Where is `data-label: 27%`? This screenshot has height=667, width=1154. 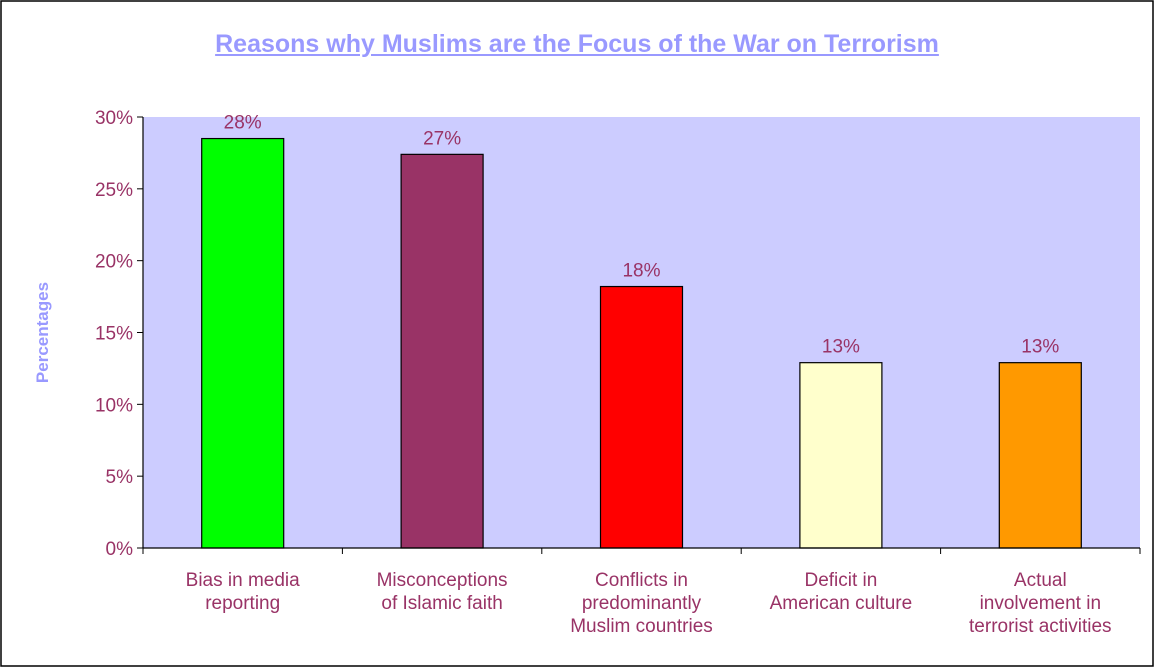
data-label: 27% is located at coordinates (442, 138).